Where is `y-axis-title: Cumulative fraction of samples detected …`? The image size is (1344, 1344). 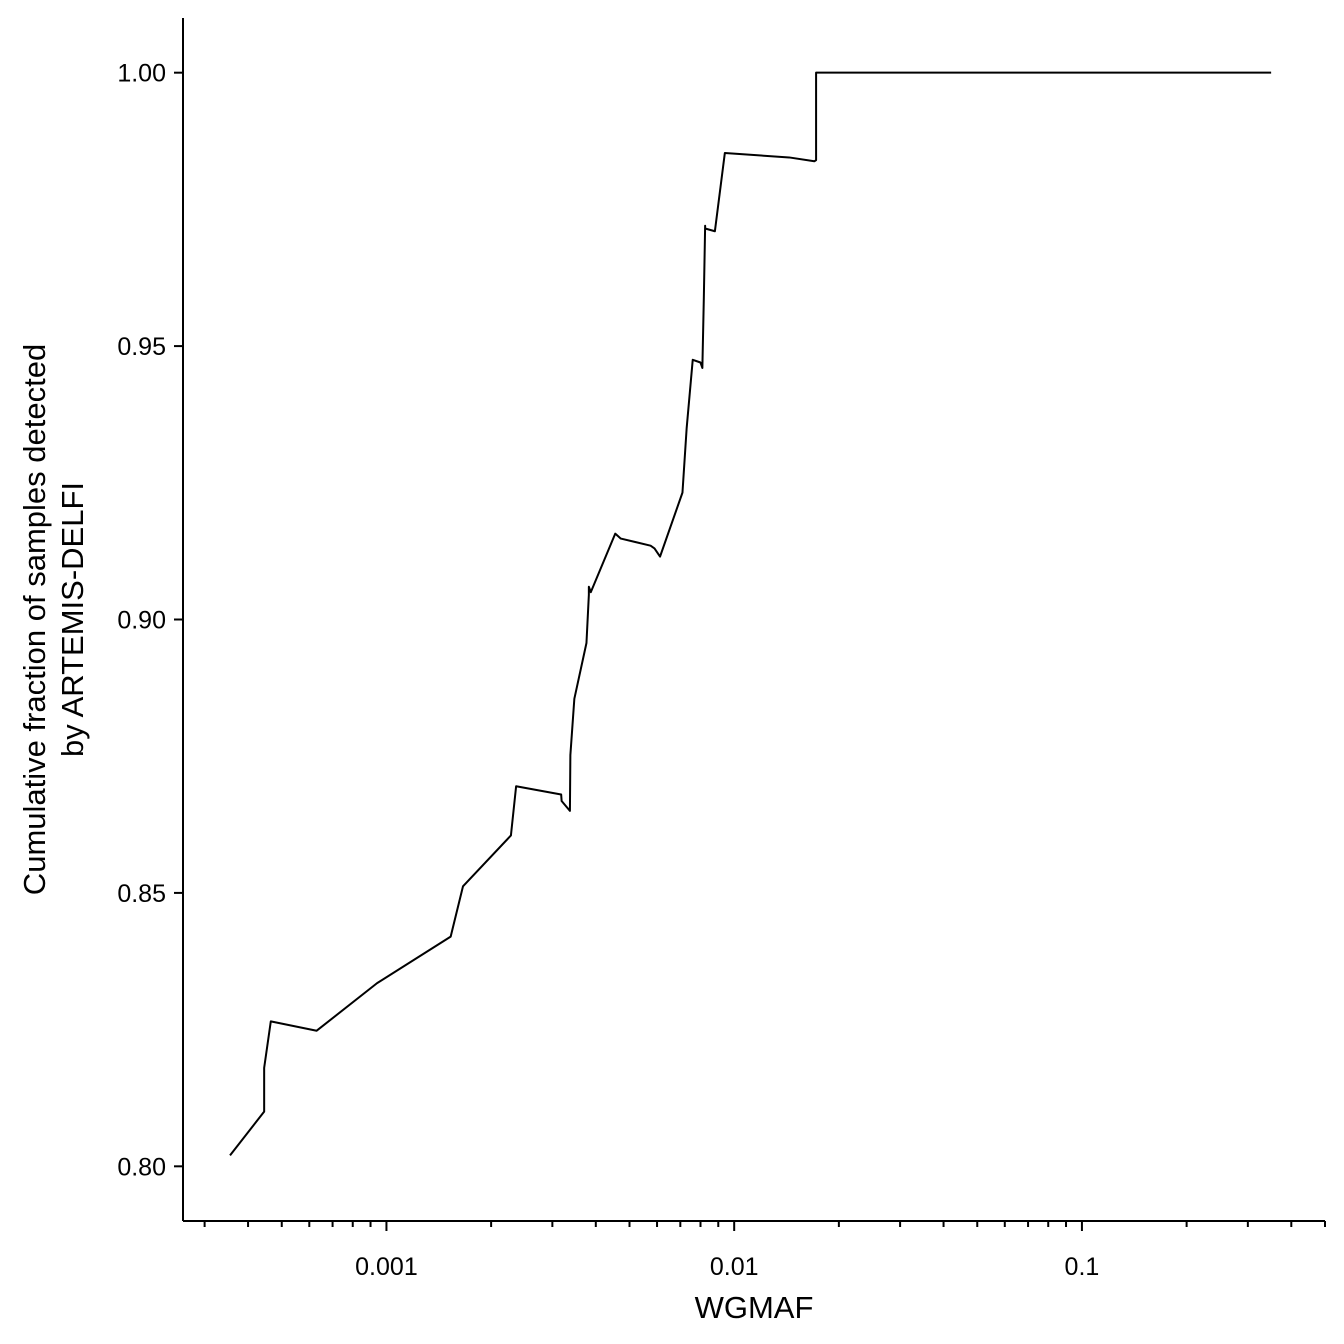
y-axis-title: Cumulative fraction of samples detected … is located at coordinates (53, 619).